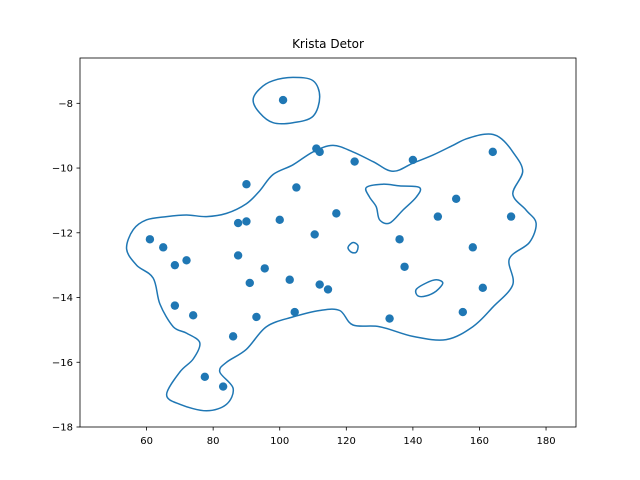  I want to click on x-tick-label-180: 180, so click(545, 441).